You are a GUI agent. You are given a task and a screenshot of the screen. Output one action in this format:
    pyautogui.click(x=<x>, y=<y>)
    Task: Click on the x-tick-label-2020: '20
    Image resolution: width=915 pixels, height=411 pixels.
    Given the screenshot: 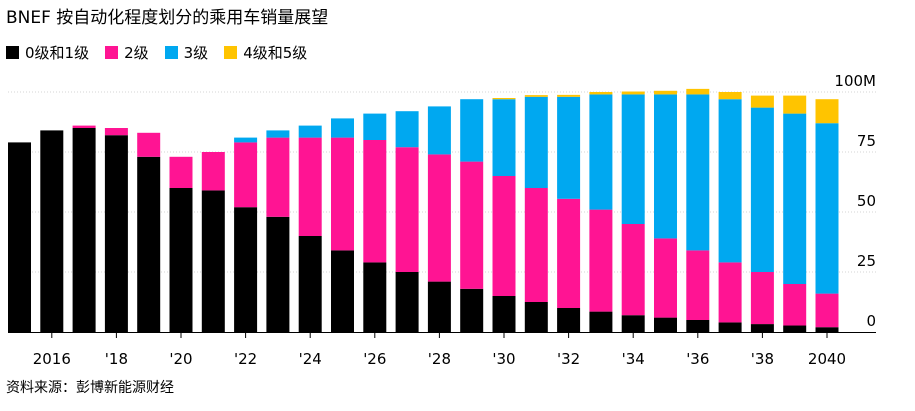 What is the action you would take?
    pyautogui.click(x=180, y=359)
    